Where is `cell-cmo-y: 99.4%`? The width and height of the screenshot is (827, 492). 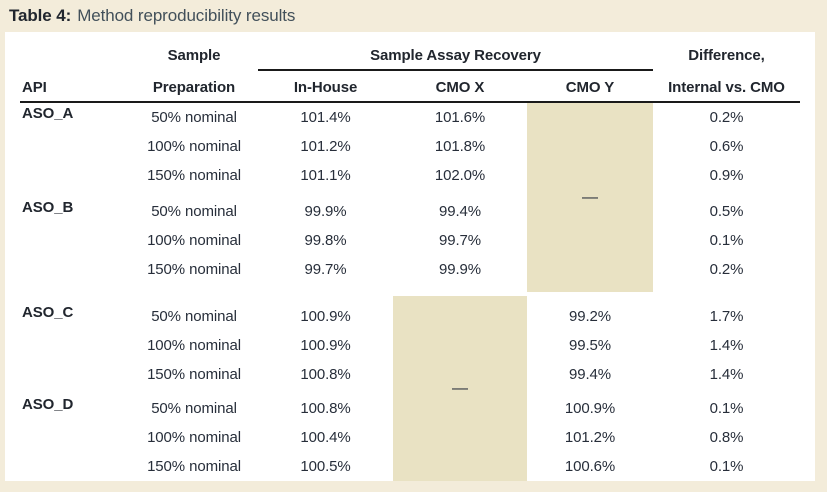
cell-cmo-y: 99.4% is located at coordinates (590, 374).